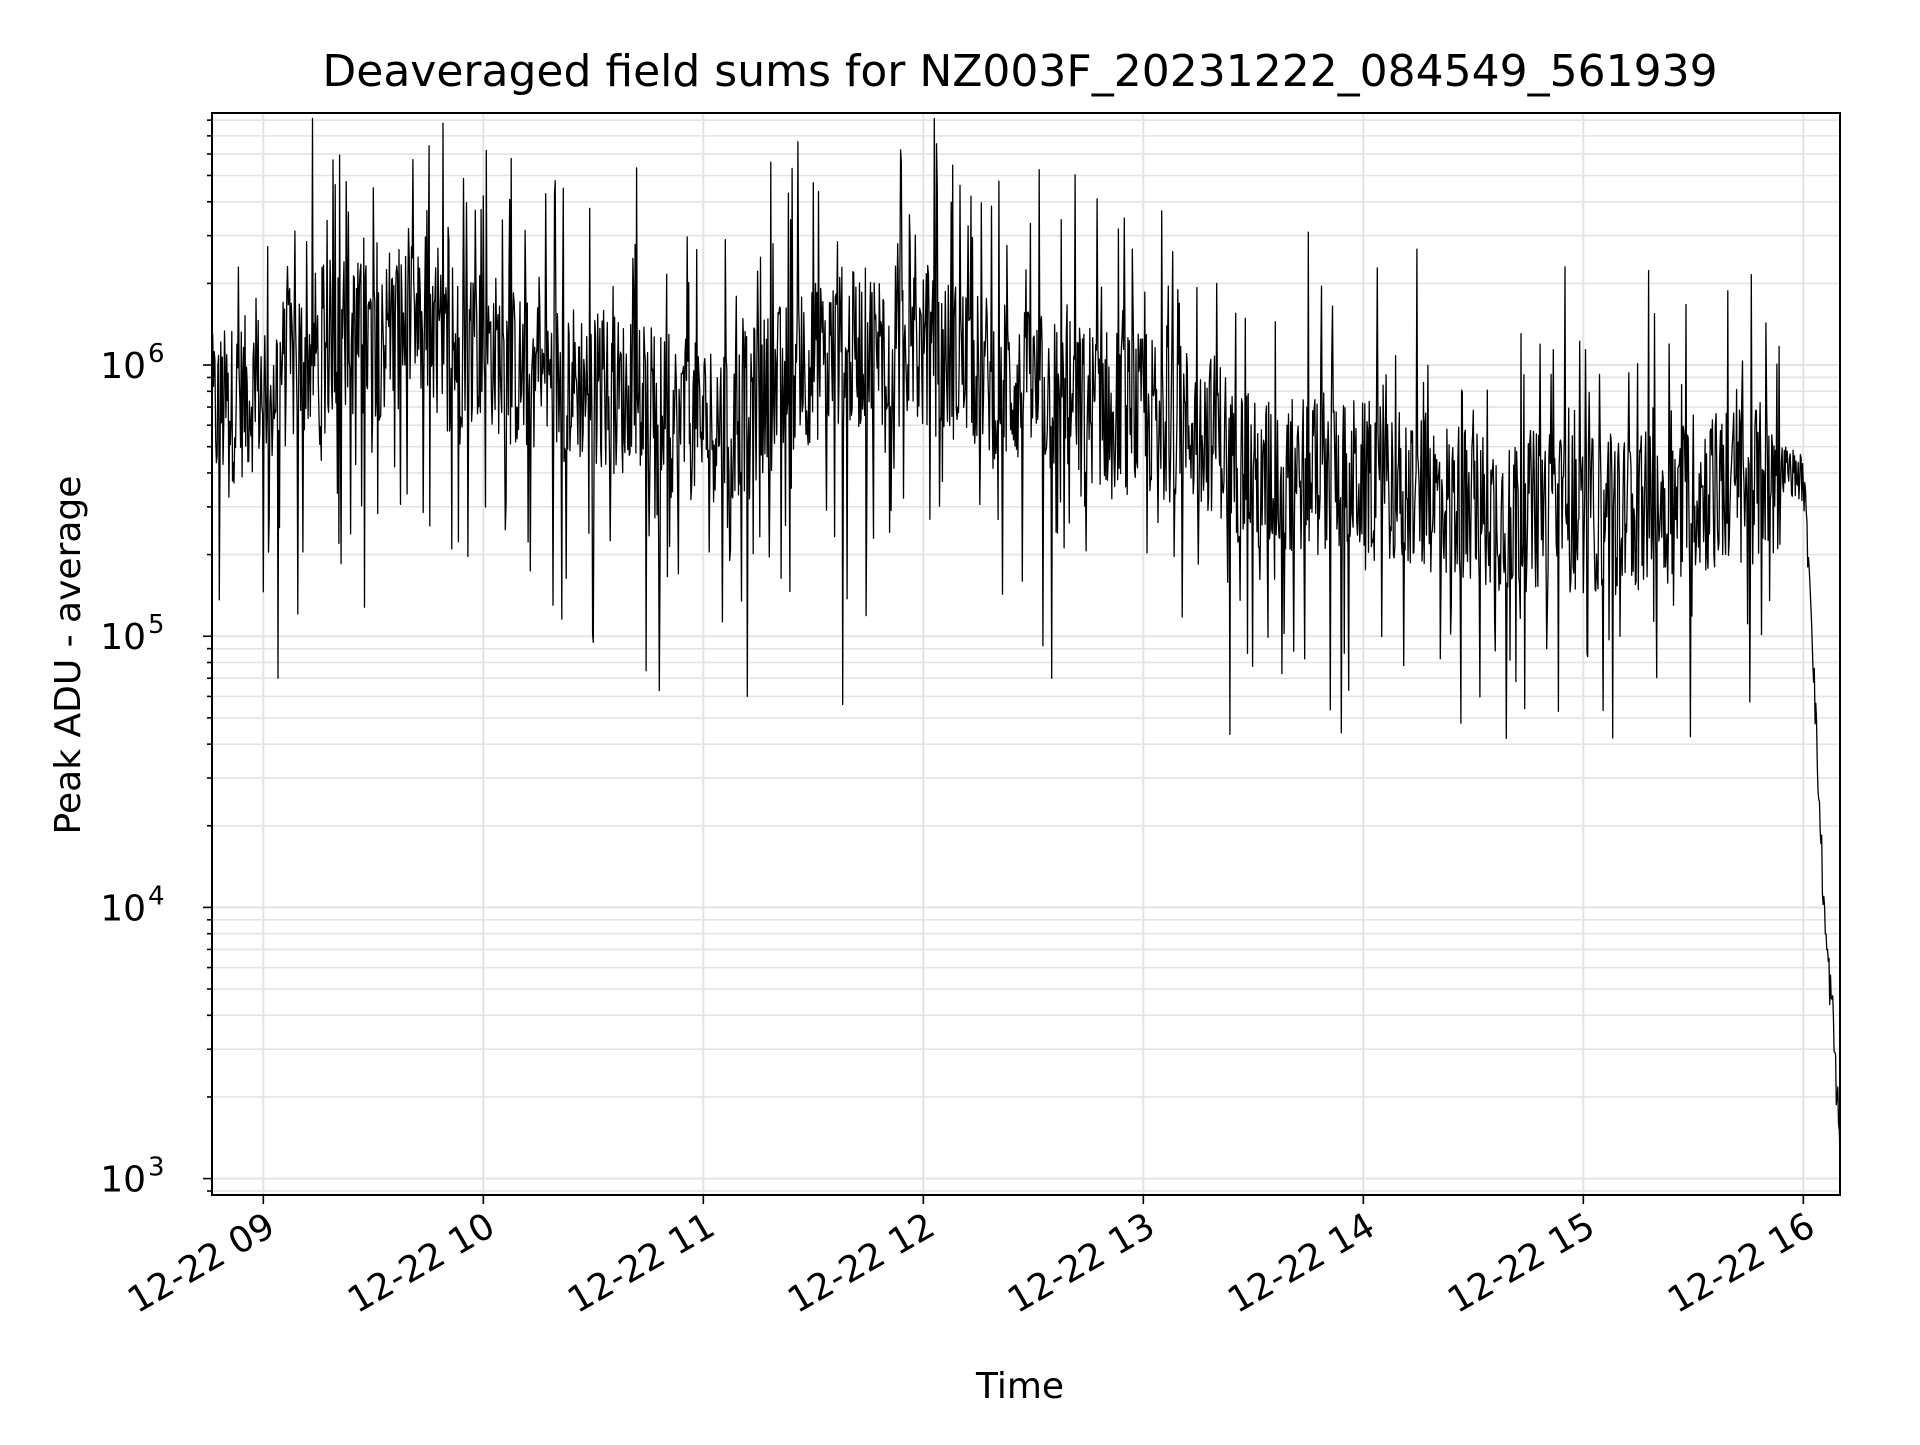 The height and width of the screenshot is (1445, 1920). What do you see at coordinates (201, 1263) in the screenshot?
I see `x-tick-label: 12-22 09` at bounding box center [201, 1263].